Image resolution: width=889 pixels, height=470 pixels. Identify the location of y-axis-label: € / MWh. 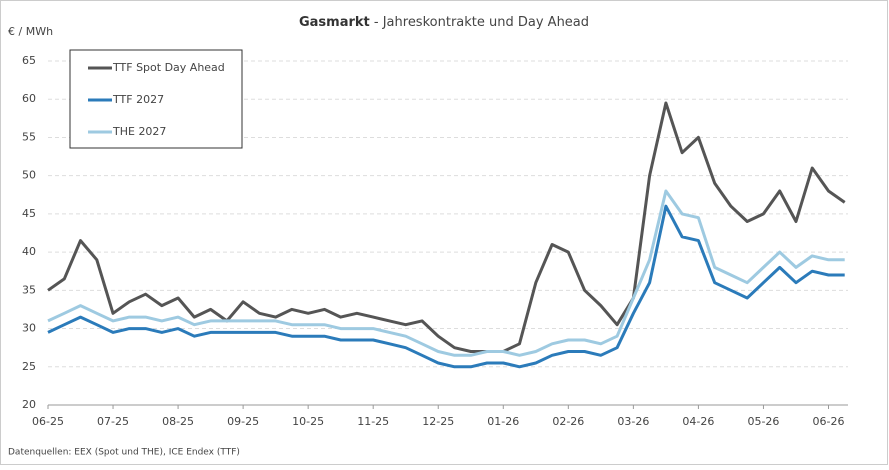
(30, 31).